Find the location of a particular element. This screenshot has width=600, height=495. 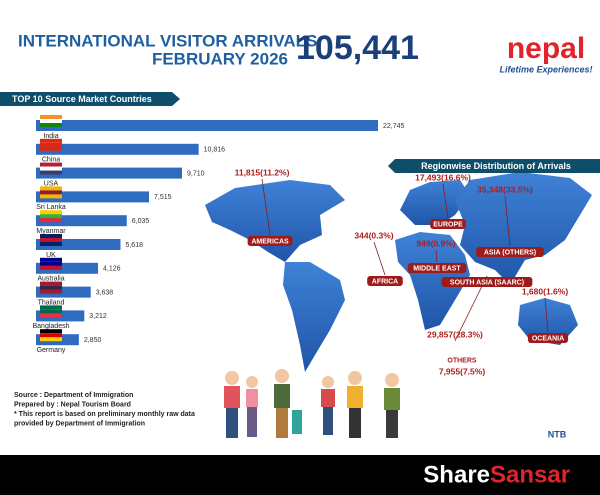

region-name: AMERICAS is located at coordinates (270, 241).